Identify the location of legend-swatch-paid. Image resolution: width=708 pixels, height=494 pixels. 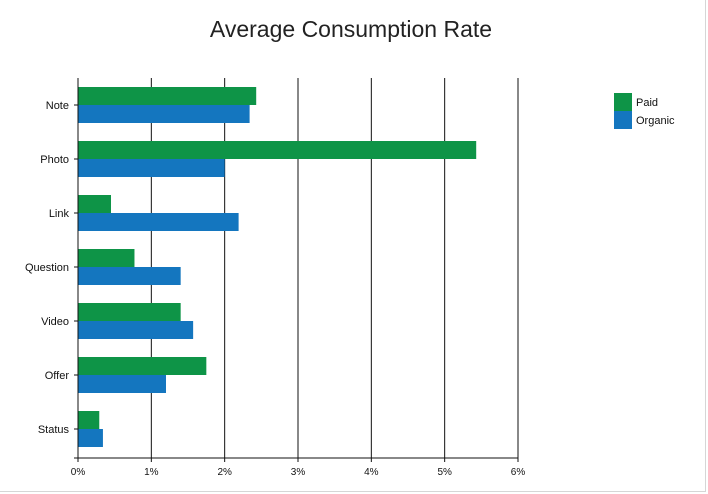
(623, 102).